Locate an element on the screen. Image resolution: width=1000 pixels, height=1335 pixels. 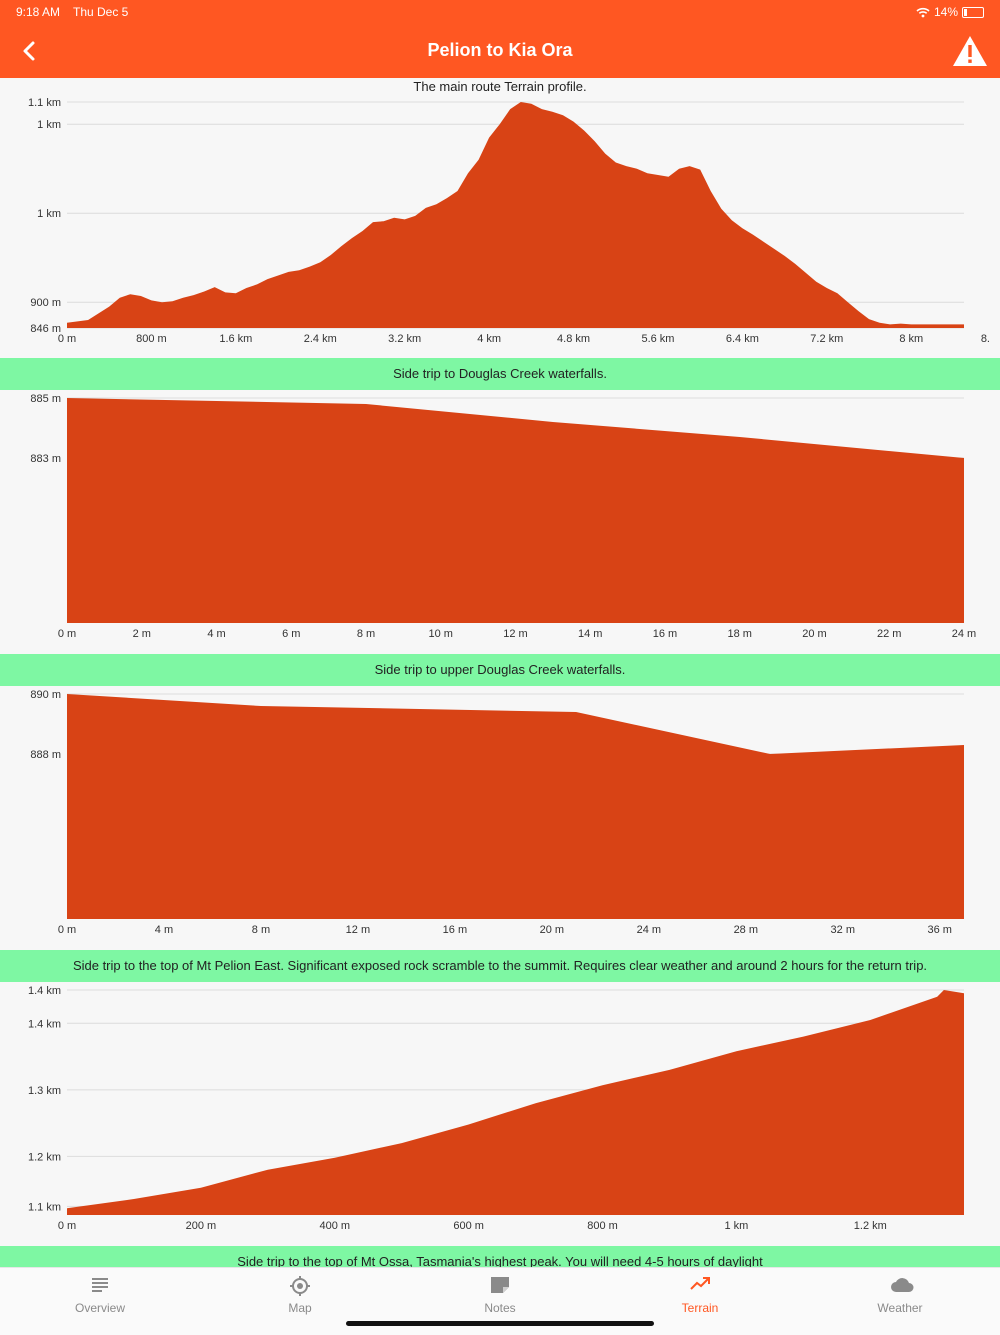
y-tick-label: 890 m is located at coordinates (45, 695).